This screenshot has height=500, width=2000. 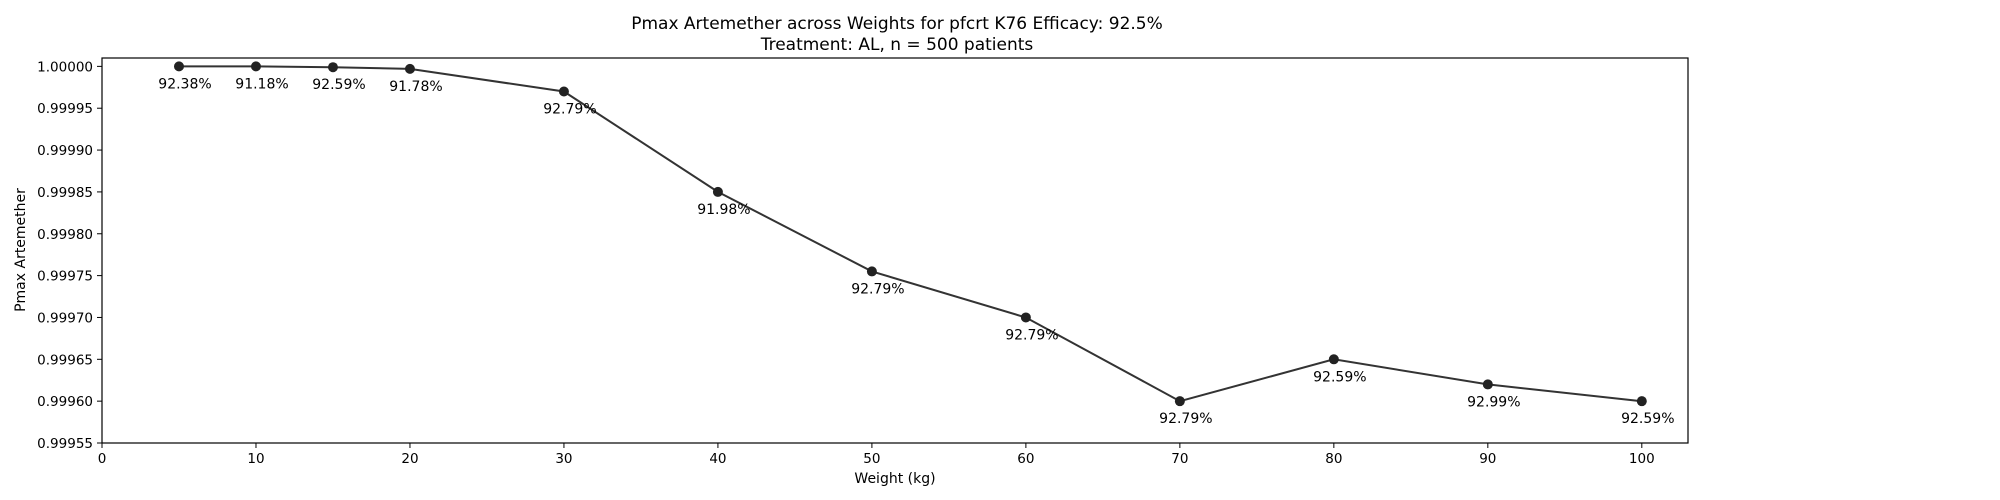 What do you see at coordinates (877, 289) in the screenshot?
I see `data-label-50: 92.79%` at bounding box center [877, 289].